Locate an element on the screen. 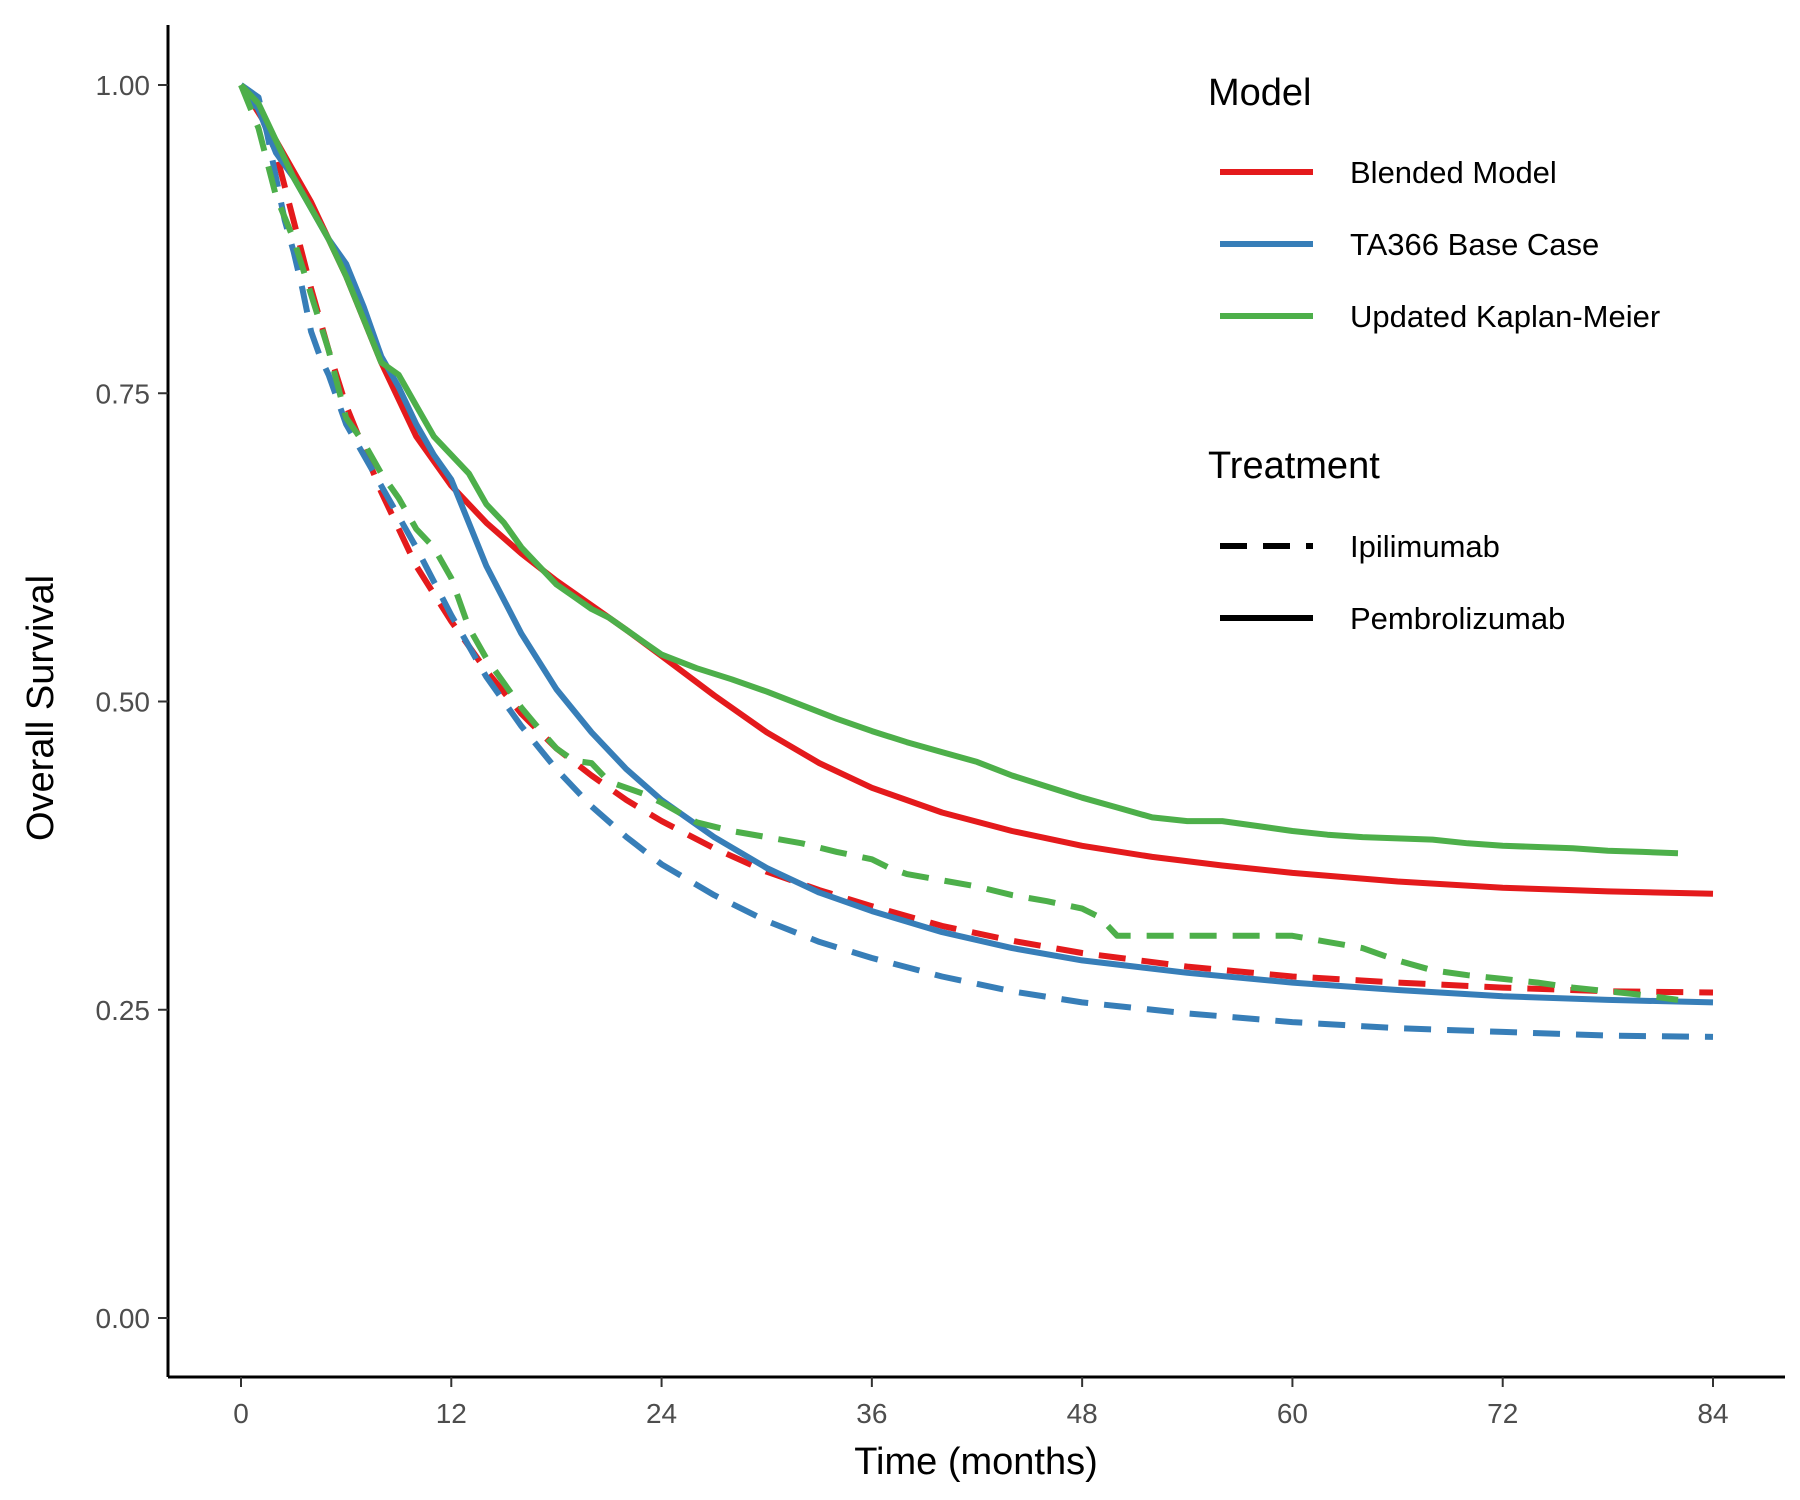 The image size is (1800, 1500). x-tick-label: 60 is located at coordinates (1292, 1413).